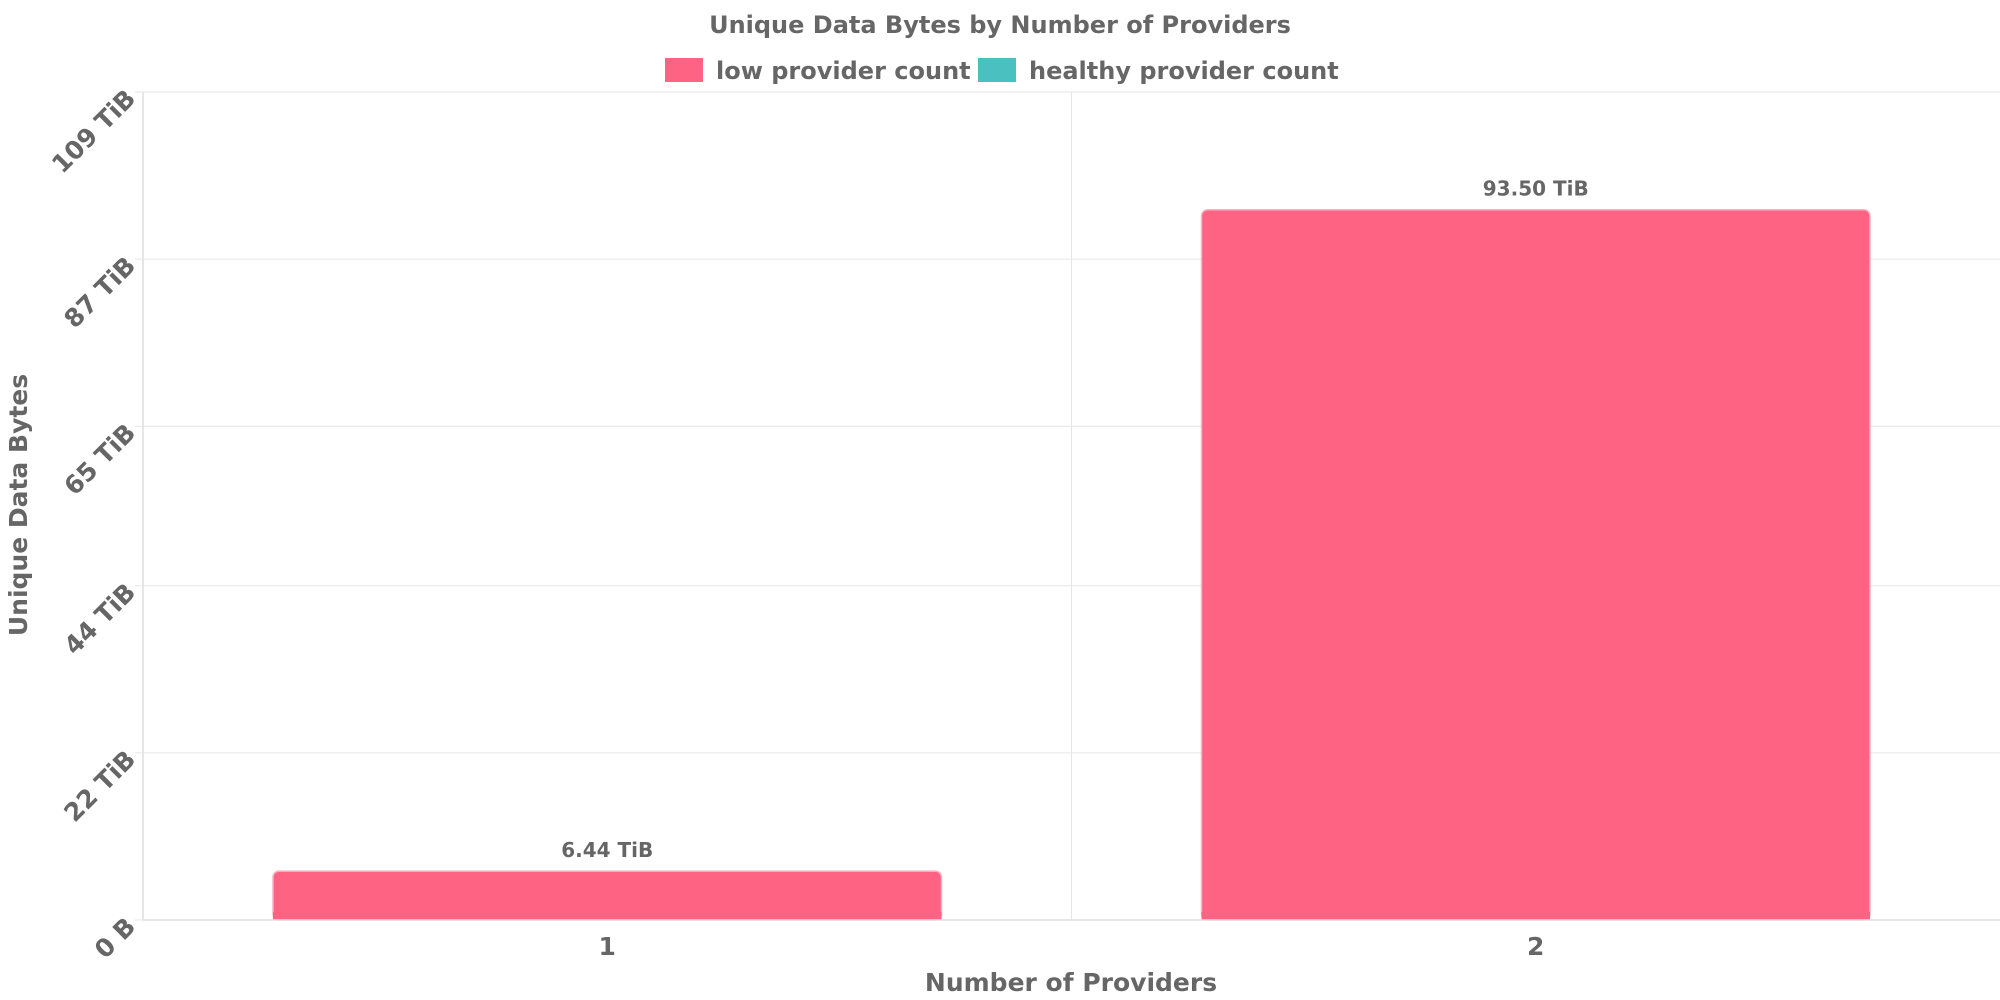  I want to click on legend-label-healthy-provider-count: healthy provider count, so click(1184, 71).